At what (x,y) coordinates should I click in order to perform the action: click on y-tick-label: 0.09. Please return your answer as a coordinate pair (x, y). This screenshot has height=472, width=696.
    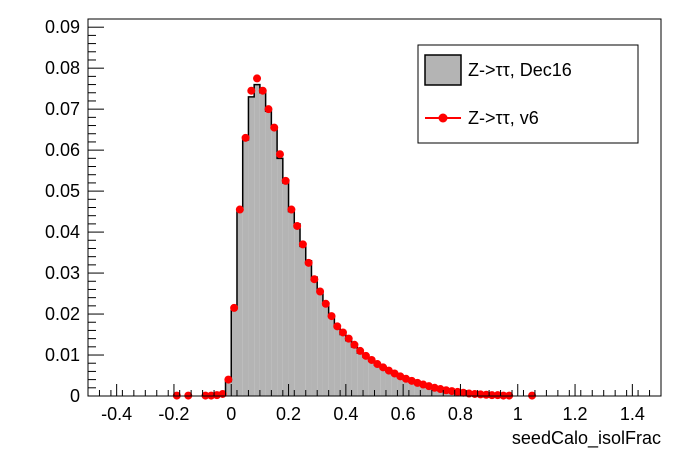
    Looking at the image, I should click on (62, 27).